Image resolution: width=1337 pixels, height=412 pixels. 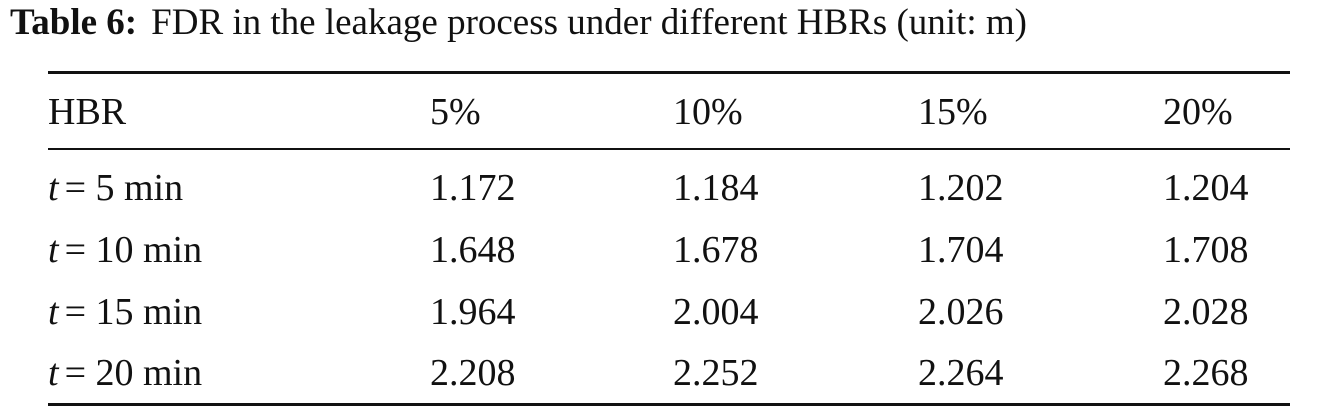 I want to click on header-cell: HBR, so click(x=87, y=112).